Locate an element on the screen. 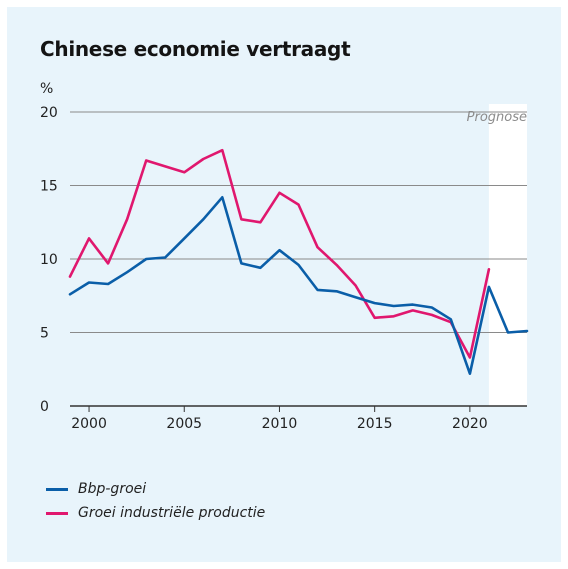 This screenshot has height=569, width=568. x-tick-label-2005: 2005 is located at coordinates (184, 424).